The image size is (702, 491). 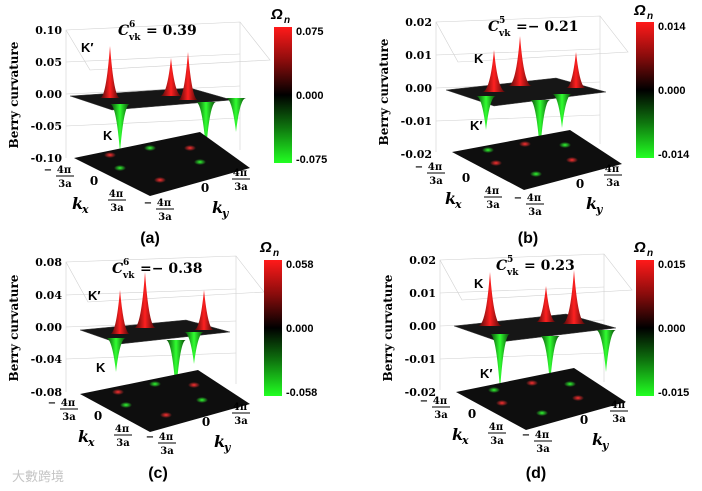 What do you see at coordinates (283, 95) in the screenshot?
I see `colorbar-gradient` at bounding box center [283, 95].